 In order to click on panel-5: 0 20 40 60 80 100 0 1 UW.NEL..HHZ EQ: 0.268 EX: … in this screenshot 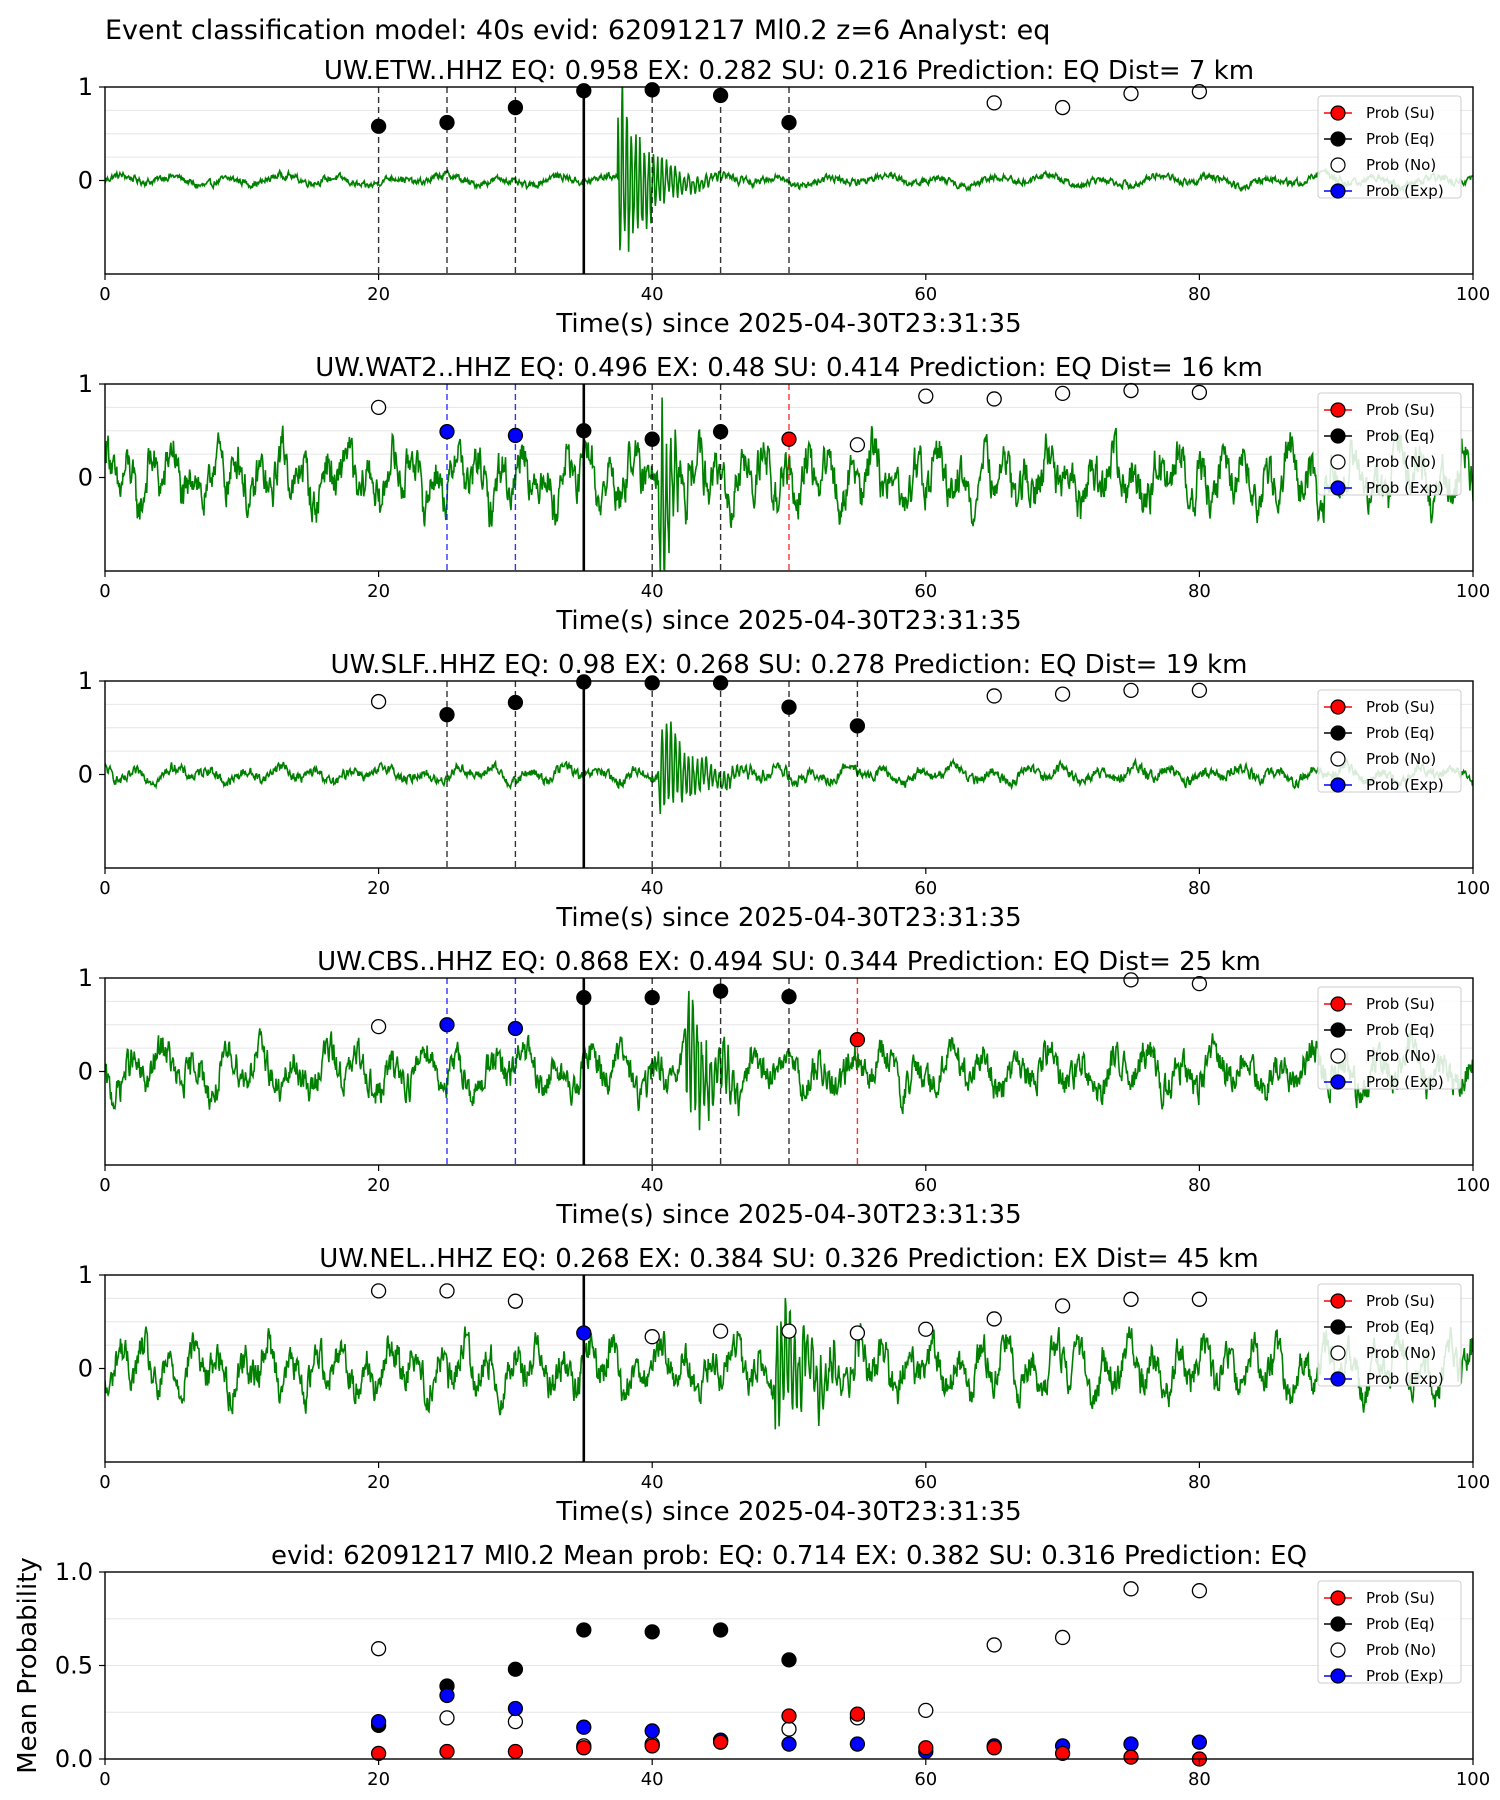, I will do `click(784, 1385)`.